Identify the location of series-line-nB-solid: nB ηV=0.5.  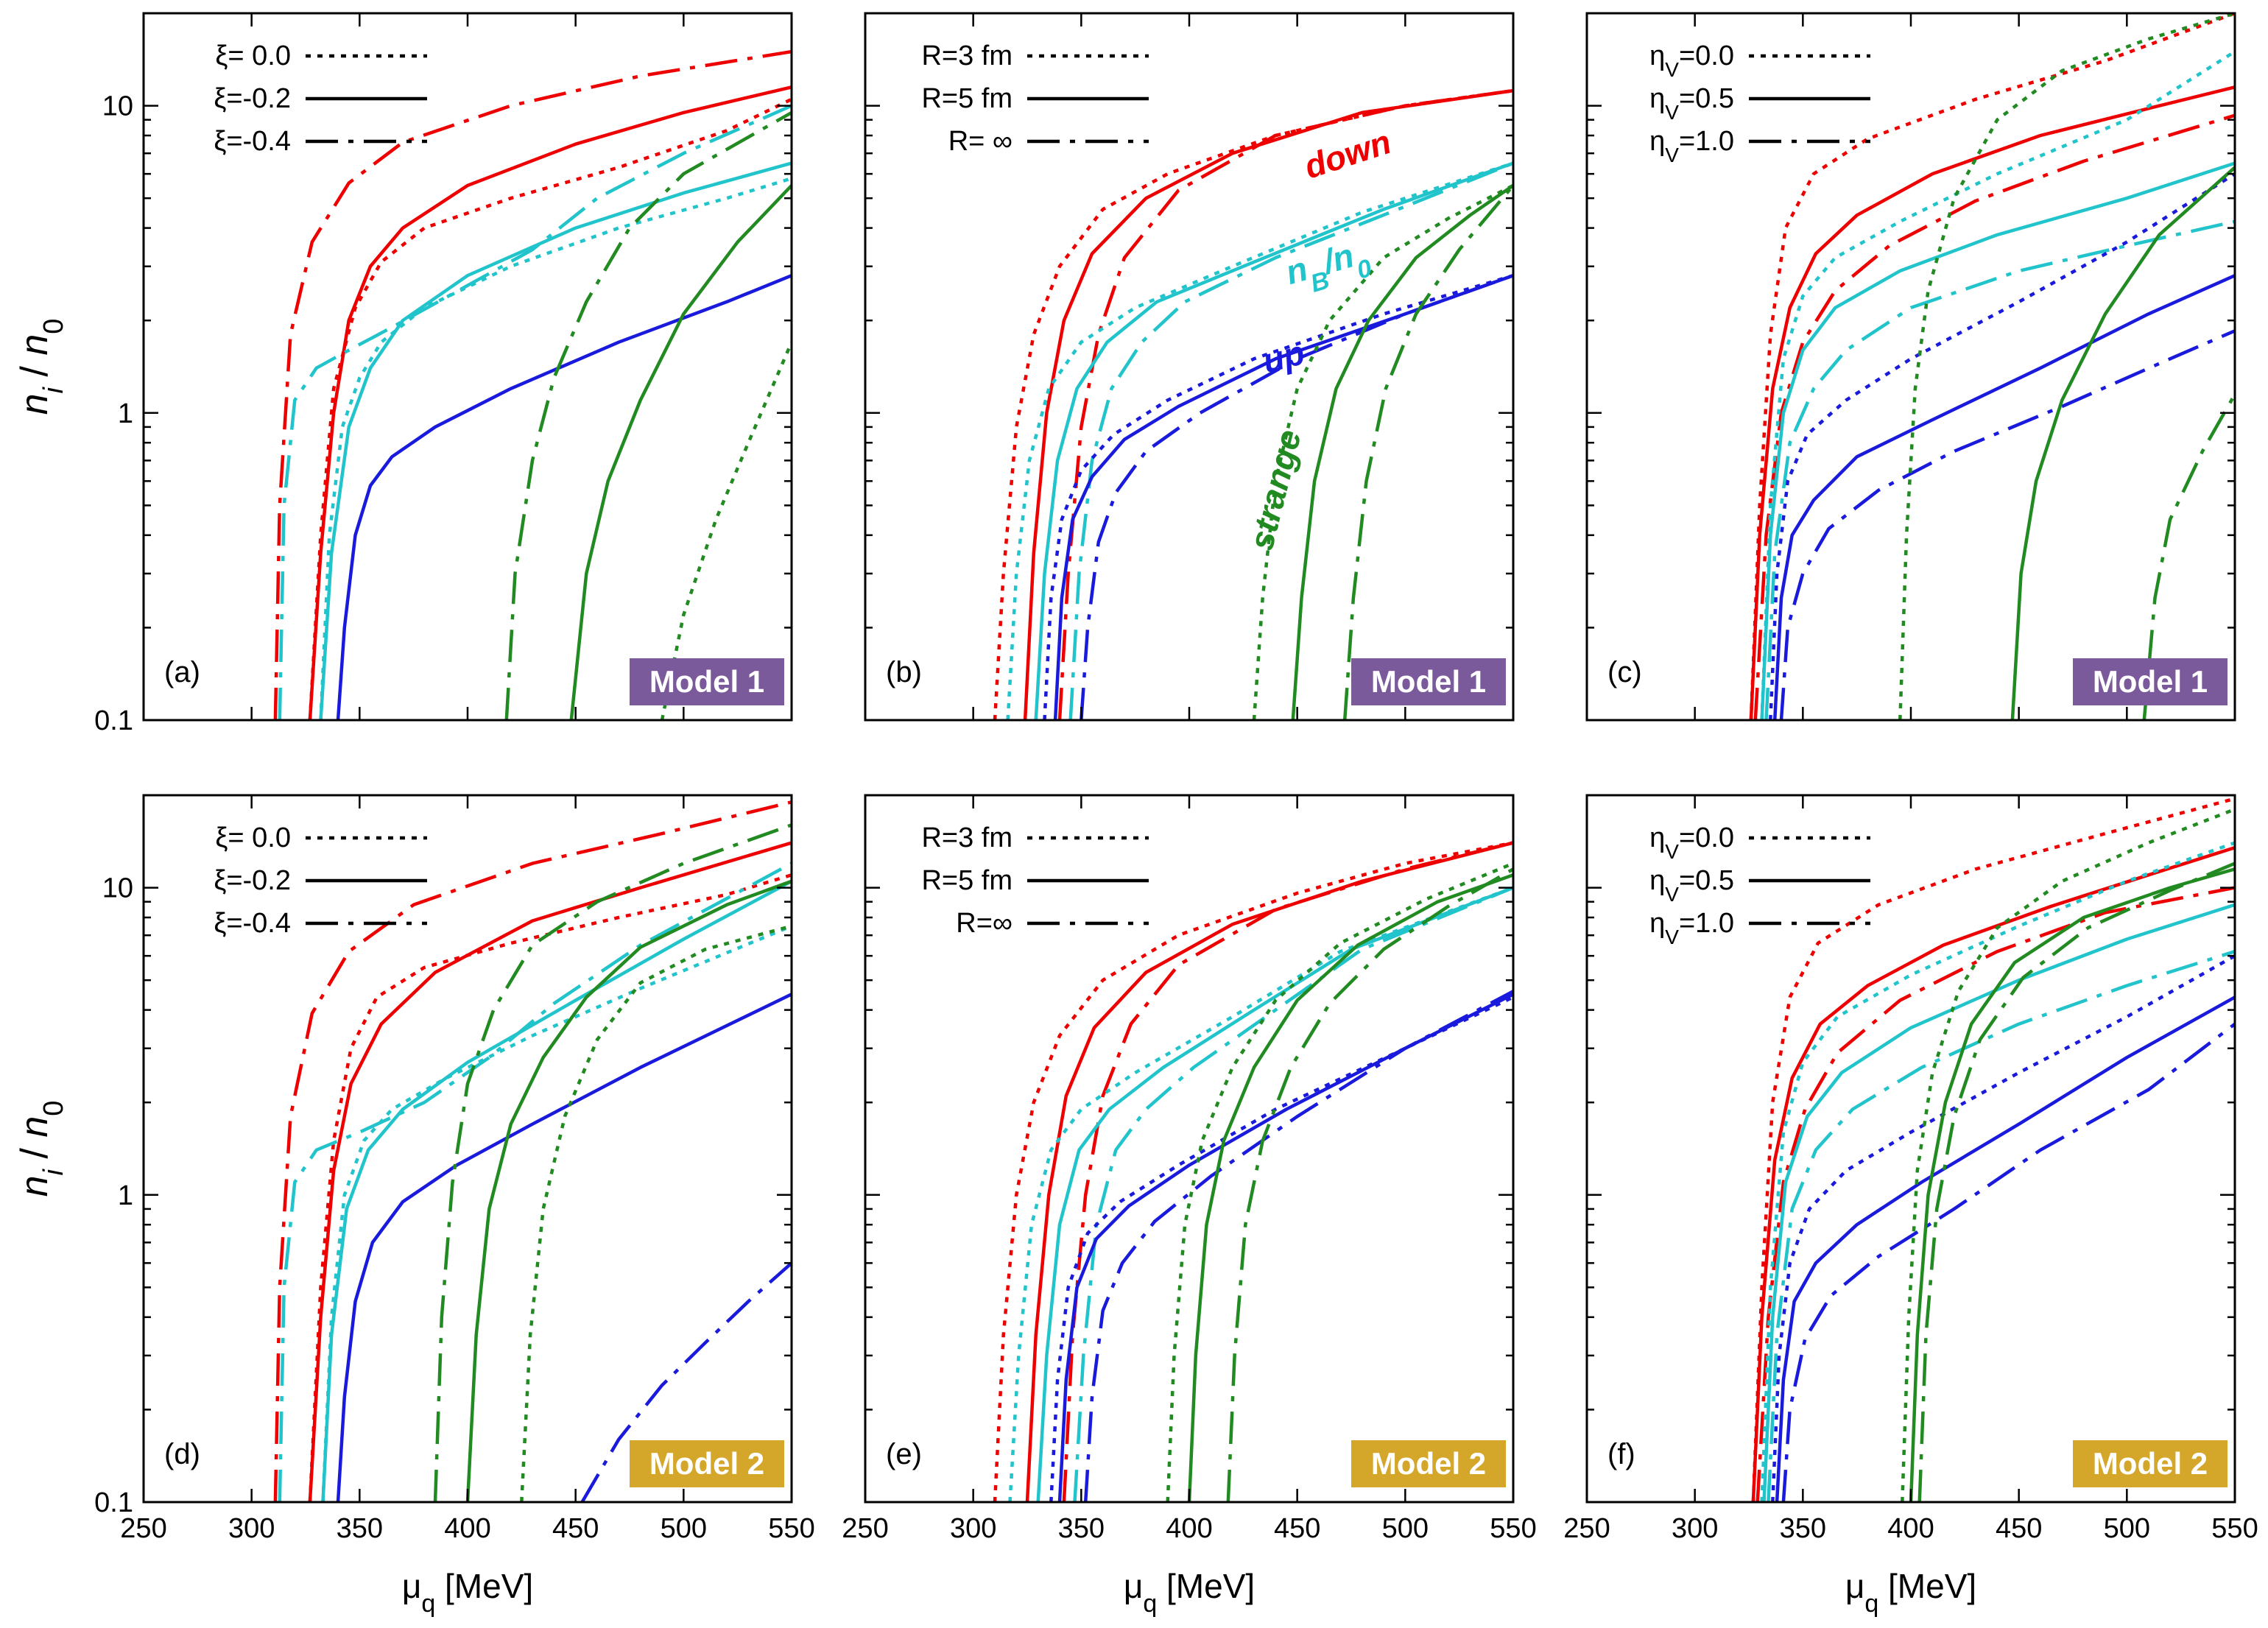
(1998, 1202).